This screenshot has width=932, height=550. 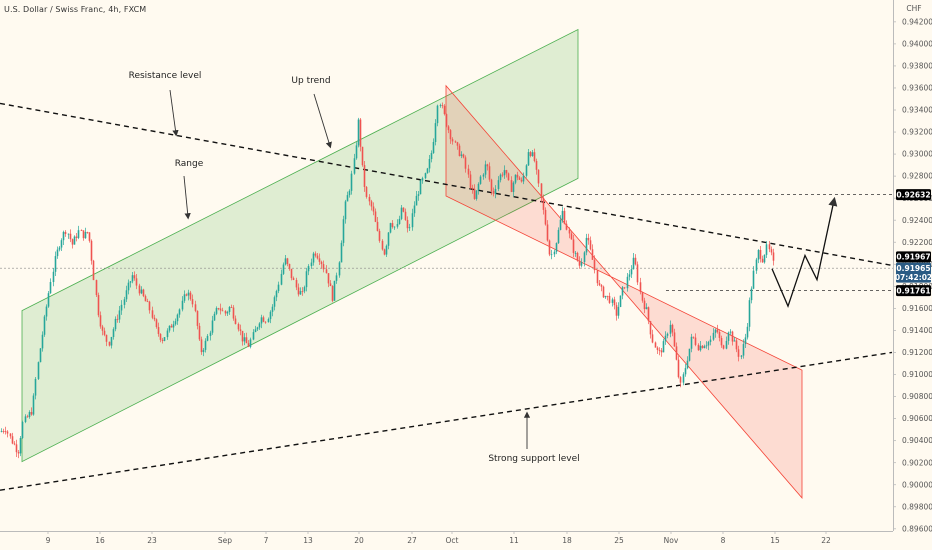 What do you see at coordinates (917, 418) in the screenshot?
I see `y-tick-label: 0.90600` at bounding box center [917, 418].